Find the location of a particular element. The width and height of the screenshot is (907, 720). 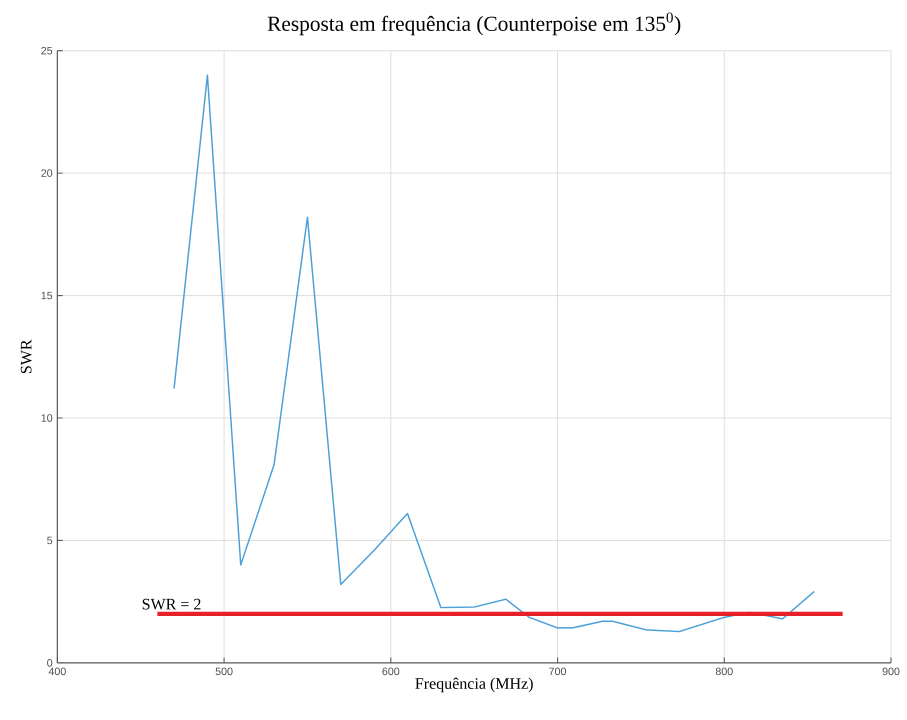

x-tick-label: 800 is located at coordinates (724, 671).